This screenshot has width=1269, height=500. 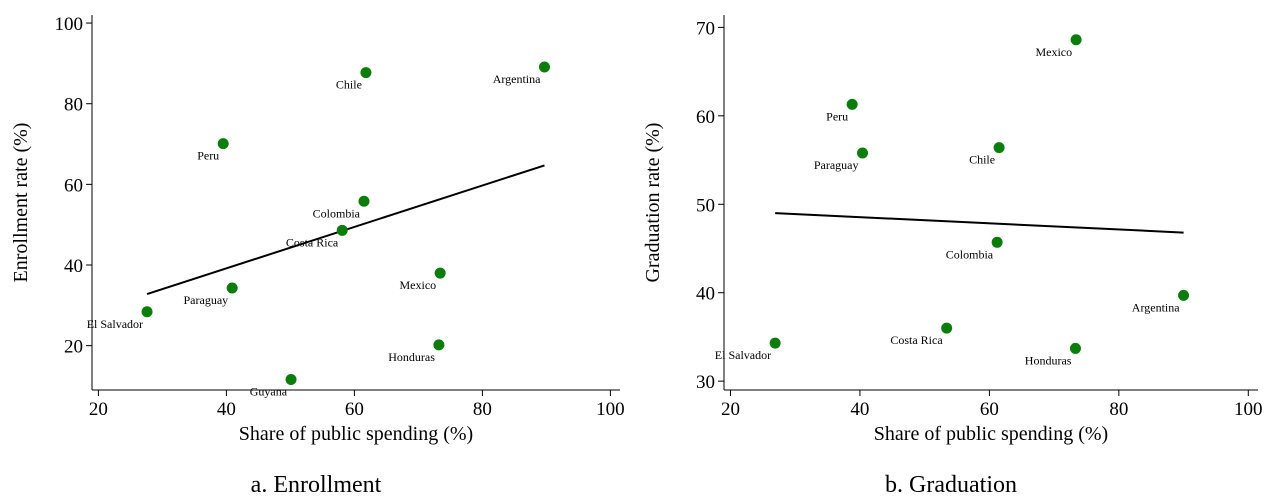 What do you see at coordinates (69, 24) in the screenshot?
I see `y-tick-label: 100` at bounding box center [69, 24].